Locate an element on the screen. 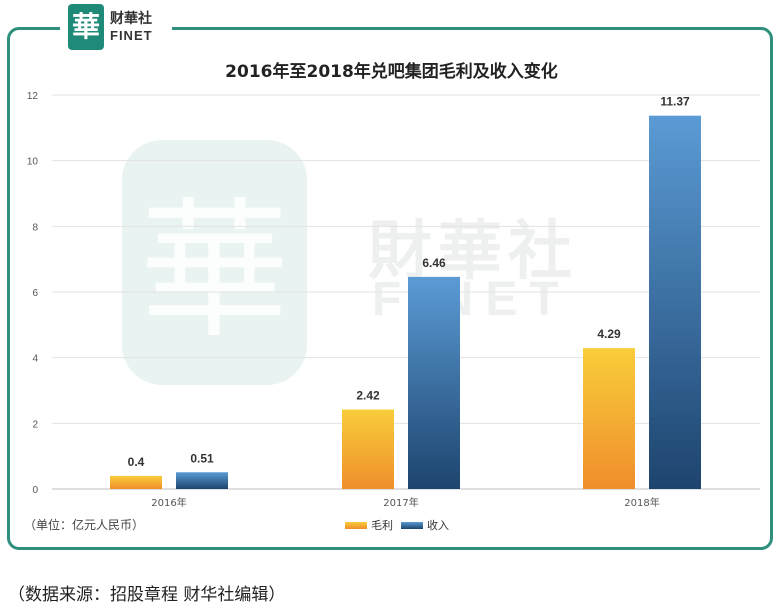 The width and height of the screenshot is (783, 610). legend-item-gross-profit: 毛利 is located at coordinates (369, 525).